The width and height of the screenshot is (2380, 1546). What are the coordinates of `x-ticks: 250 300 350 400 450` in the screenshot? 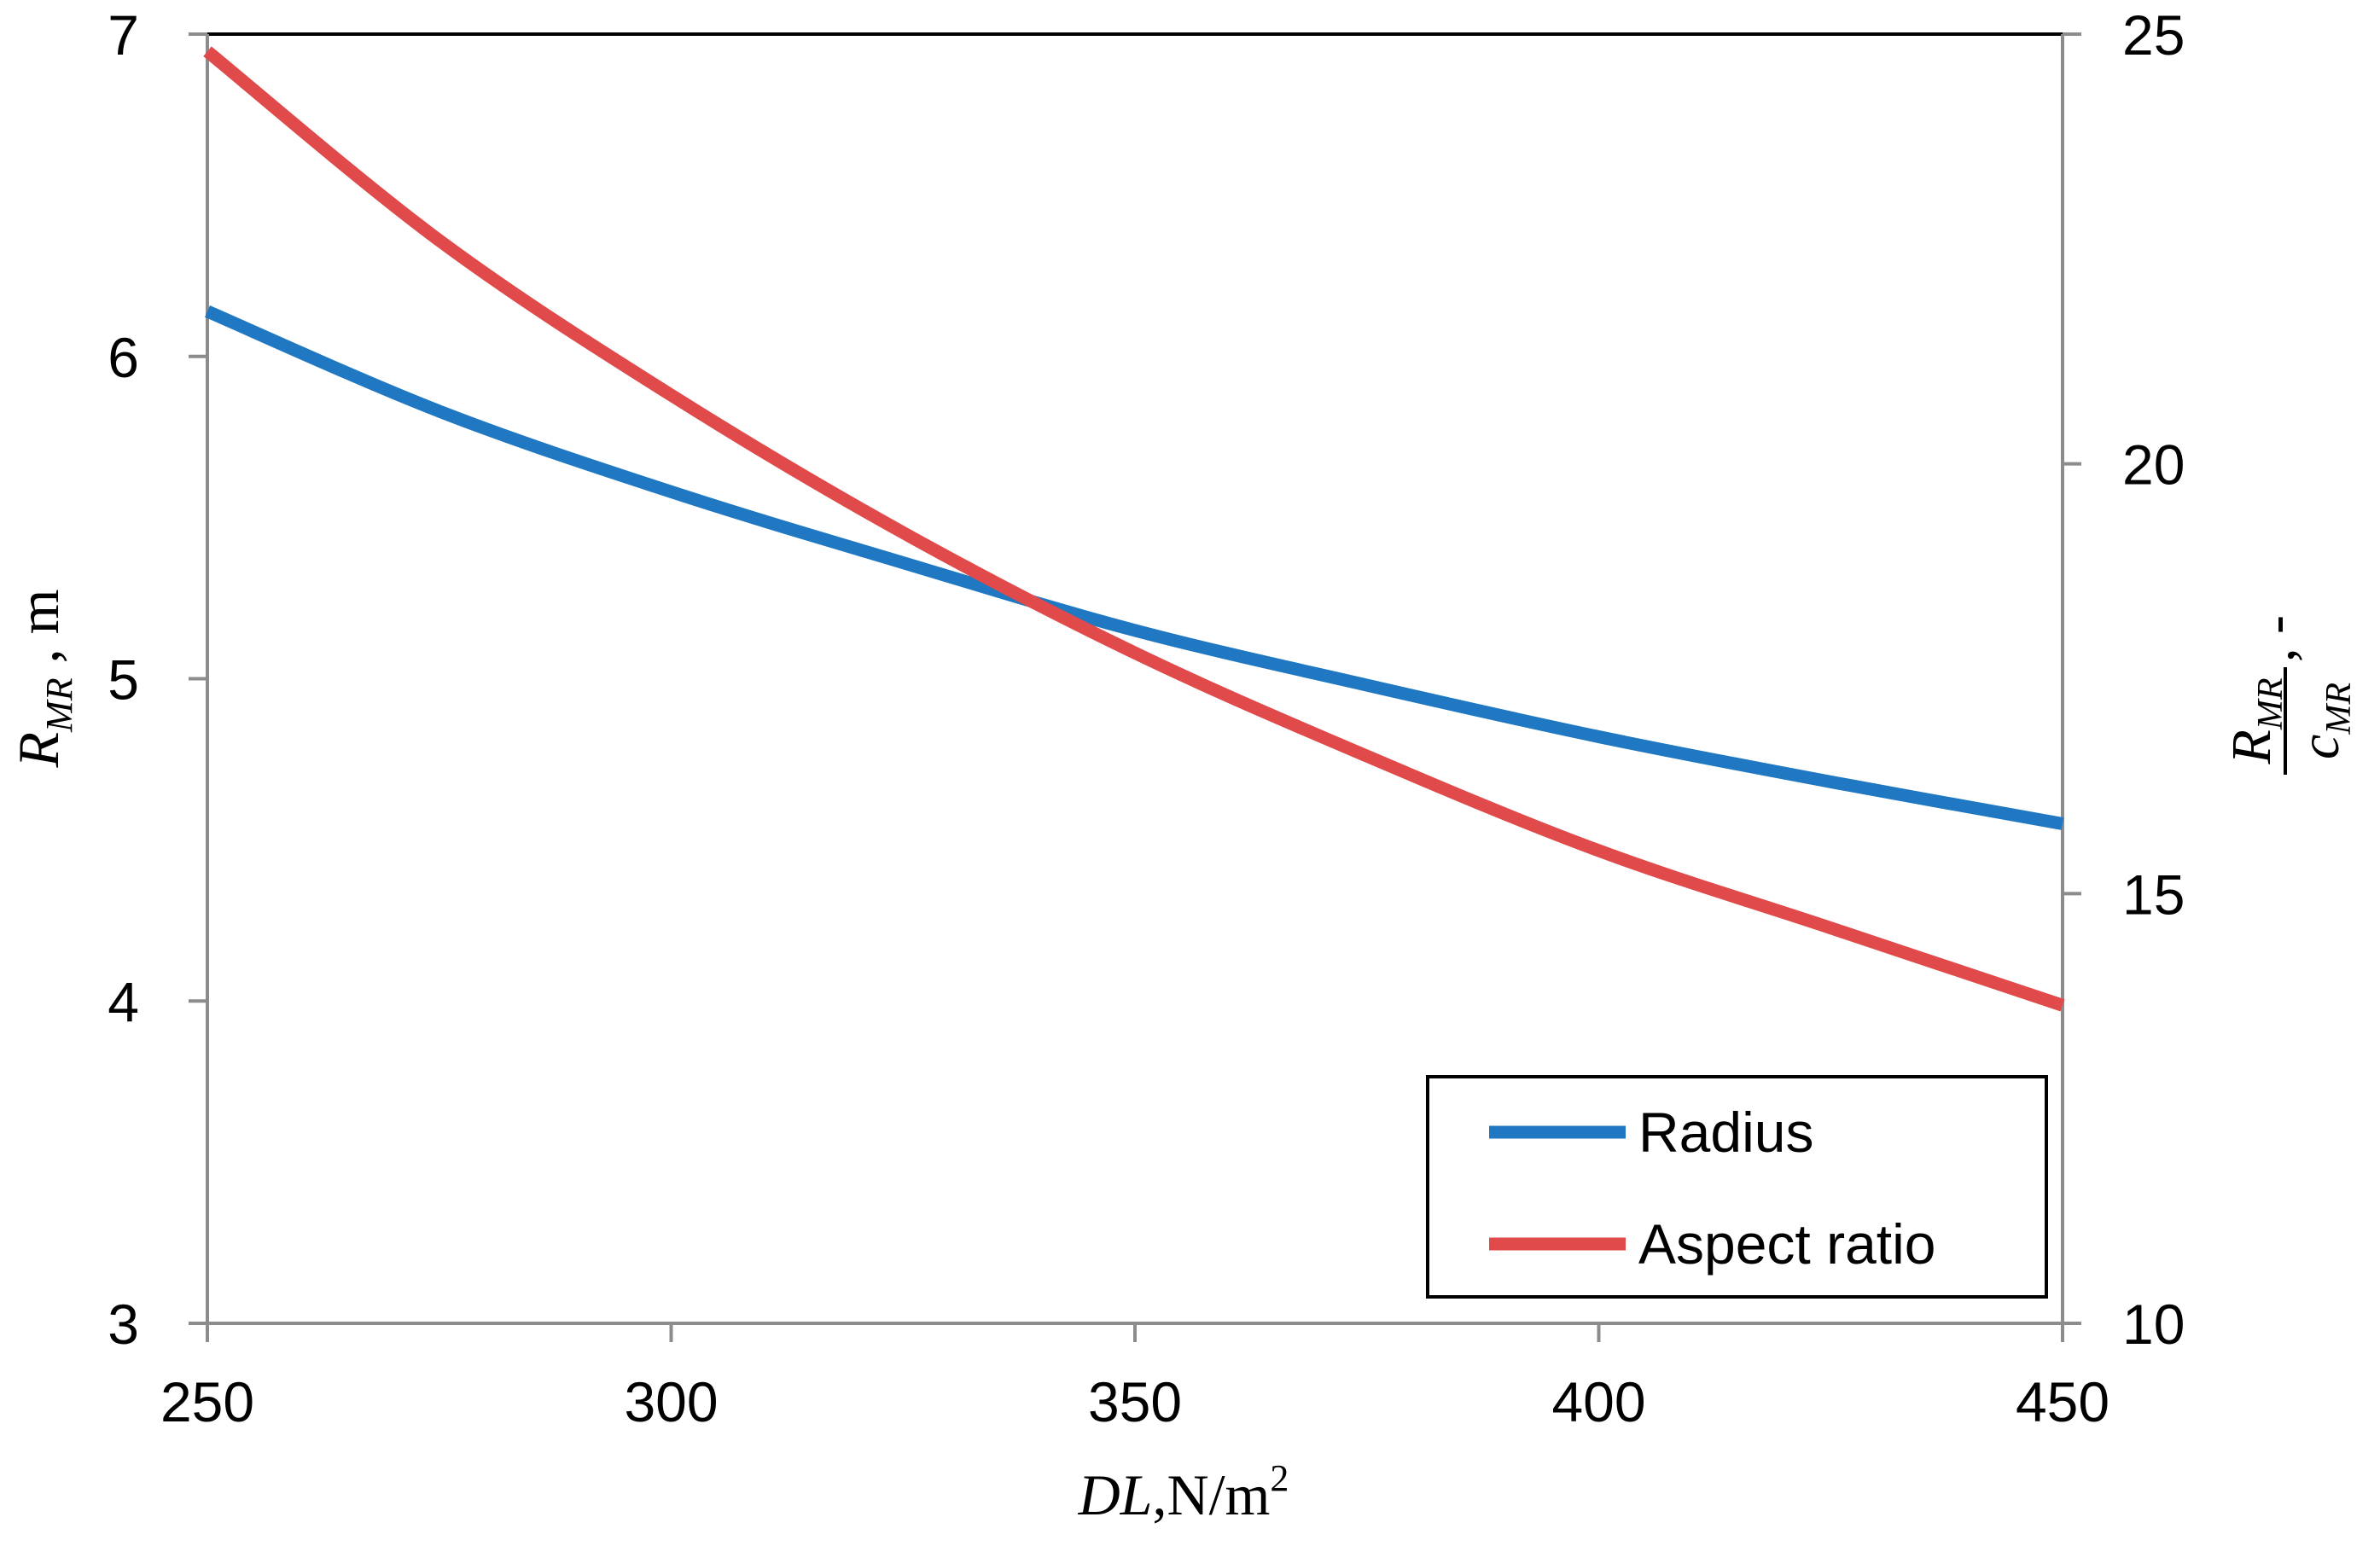 It's located at (1134, 1378).